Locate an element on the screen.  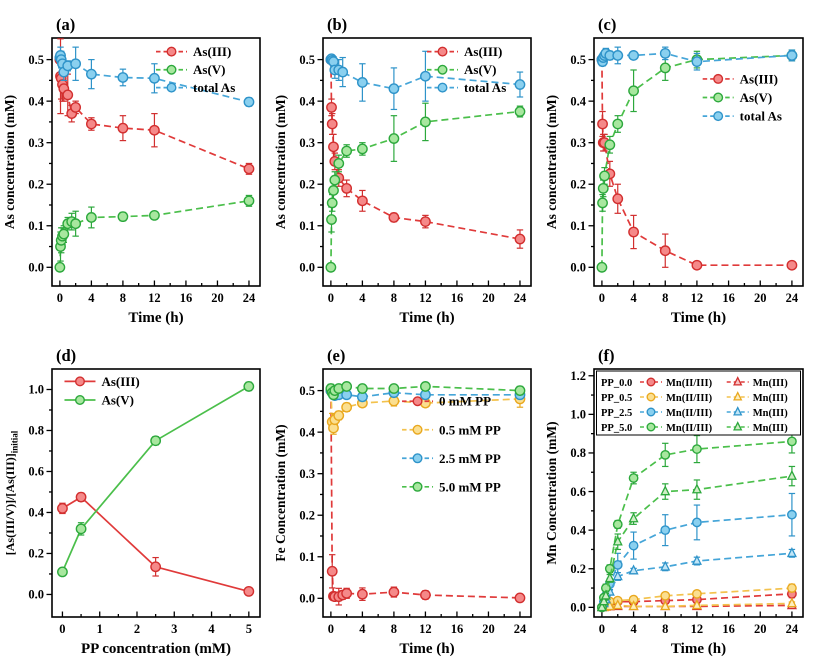
y-axis-label: As concentration (mM) is located at coordinates (9, 162).